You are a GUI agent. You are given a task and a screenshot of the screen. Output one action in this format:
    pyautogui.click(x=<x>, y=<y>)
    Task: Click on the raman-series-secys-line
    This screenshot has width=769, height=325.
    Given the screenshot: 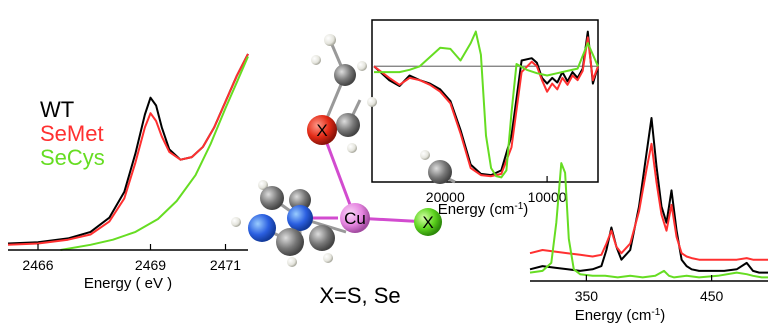 What is the action you would take?
    pyautogui.click(x=648, y=220)
    